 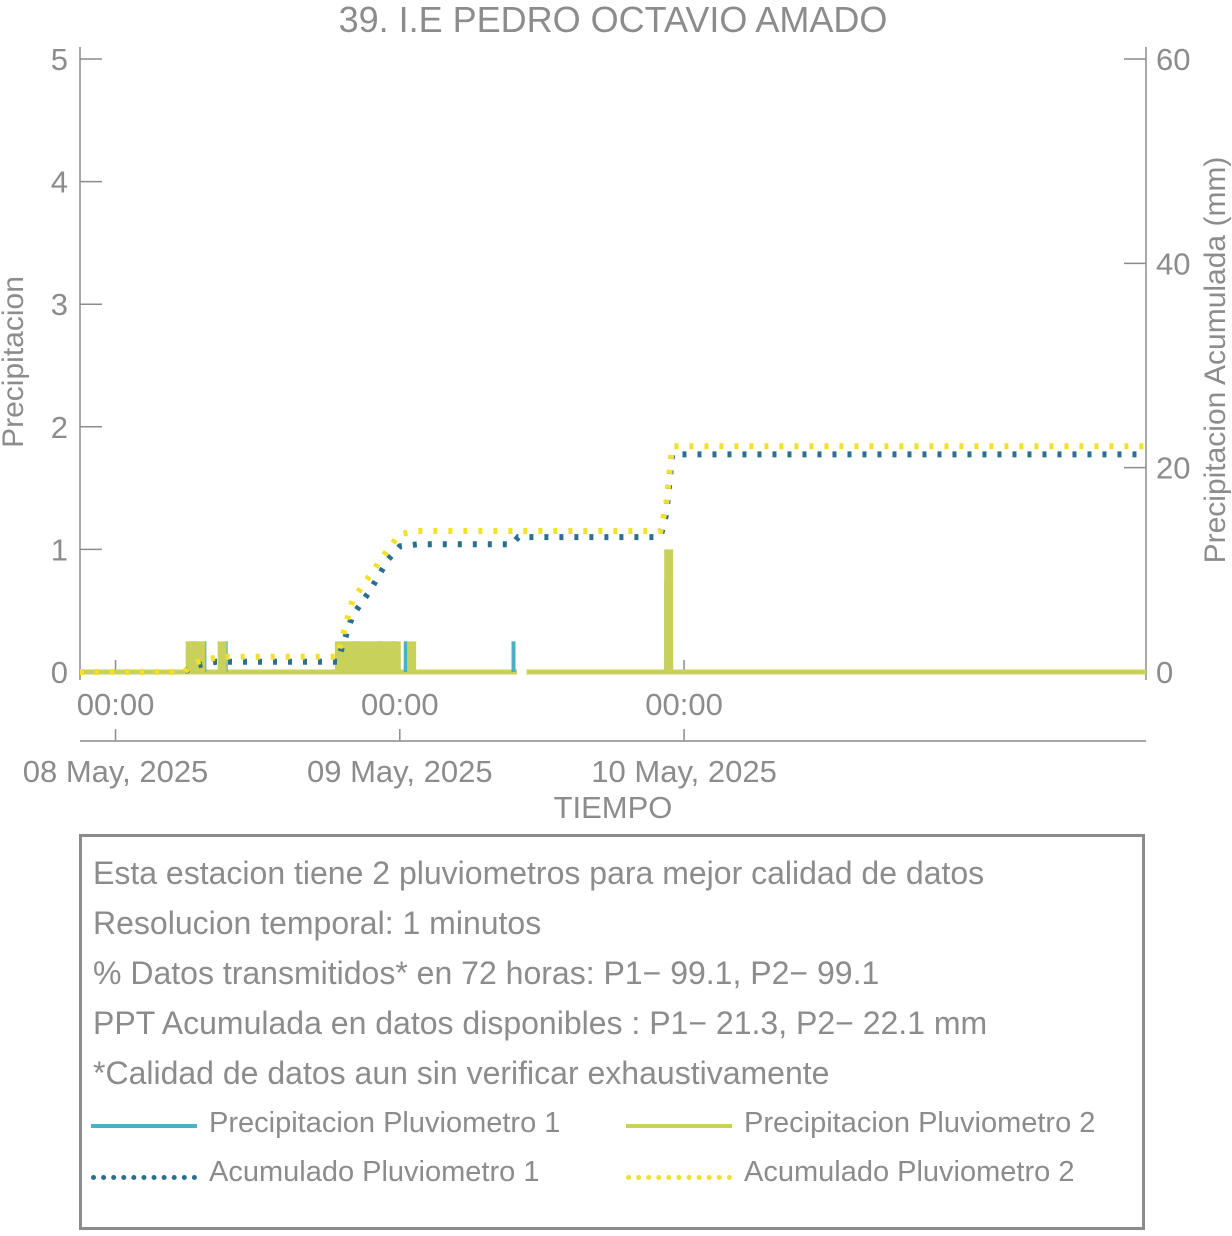 What do you see at coordinates (613, 20) in the screenshot?
I see `chart-title: 39. I.E PEDRO OCTAVIO AMADO` at bounding box center [613, 20].